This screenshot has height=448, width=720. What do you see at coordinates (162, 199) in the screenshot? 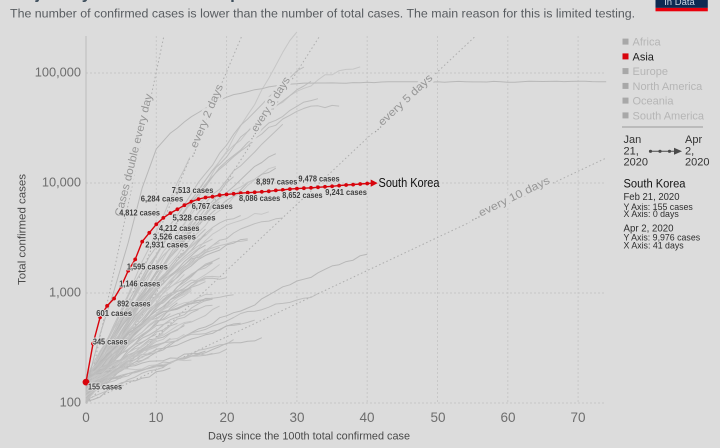
I see `svg-text: 6,284 cases` at bounding box center [162, 199].